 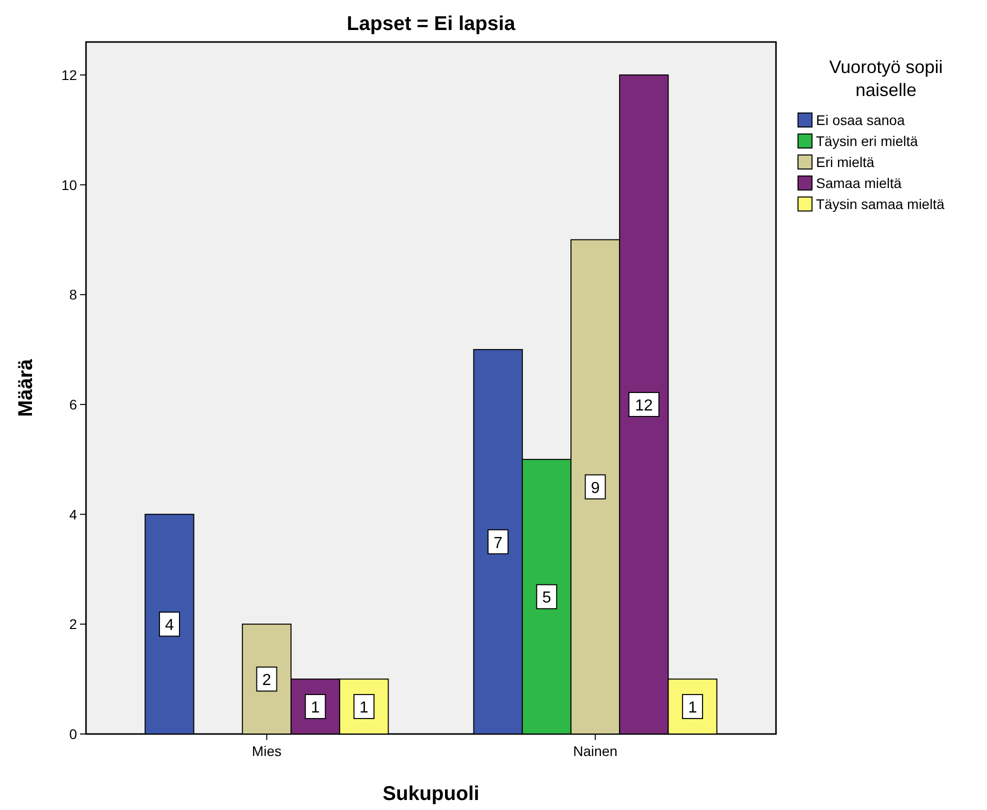 I want to click on y-tick-label: 2, so click(x=73, y=624).